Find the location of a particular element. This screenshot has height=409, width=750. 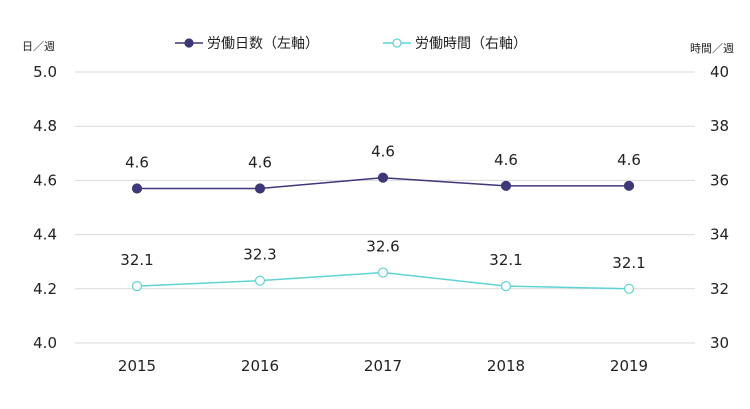

left-axis-ticks: 4.0 4.2 4.4 4.6 4.8 5.0 is located at coordinates (45, 207).